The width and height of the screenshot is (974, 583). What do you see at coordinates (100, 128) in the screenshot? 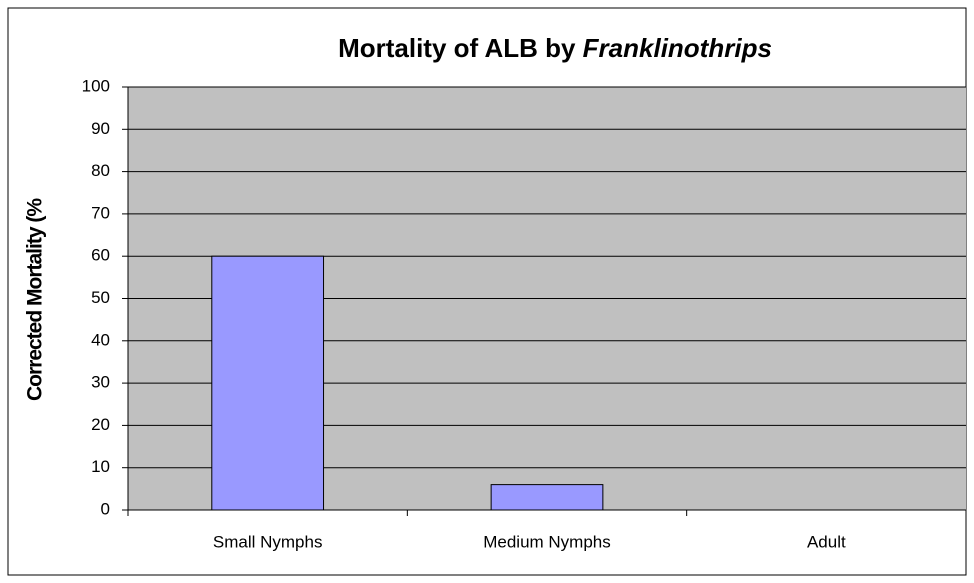
I see `y-tick-label: 90` at bounding box center [100, 128].